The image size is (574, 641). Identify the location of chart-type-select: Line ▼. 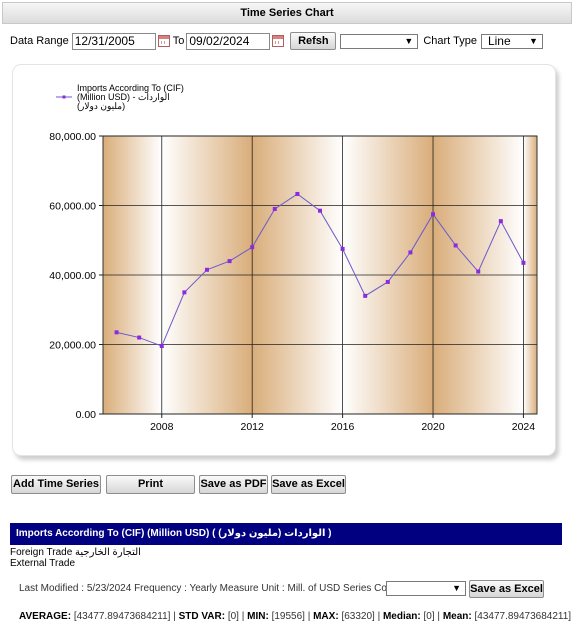
(511, 41).